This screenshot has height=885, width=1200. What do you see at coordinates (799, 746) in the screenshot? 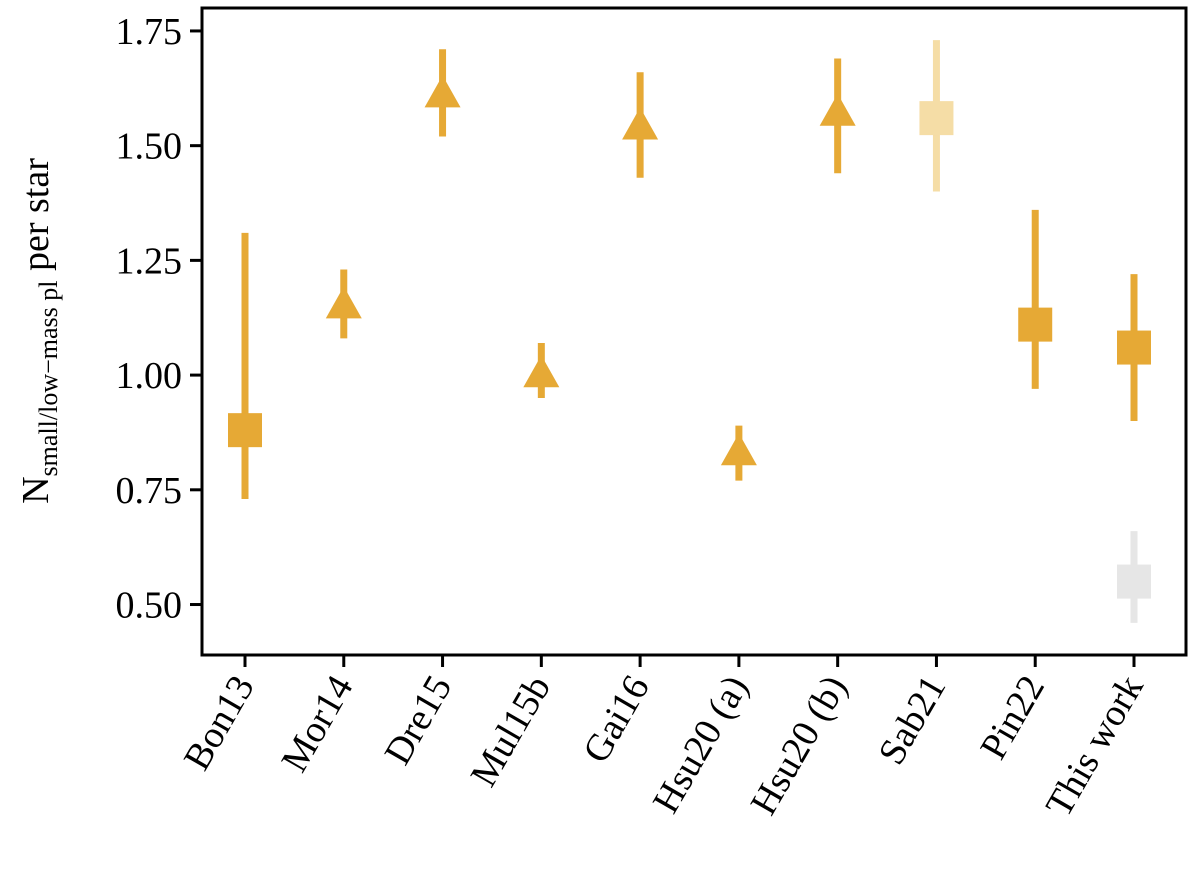
I see `x-tick-label: Hsu20 (b)` at bounding box center [799, 746].